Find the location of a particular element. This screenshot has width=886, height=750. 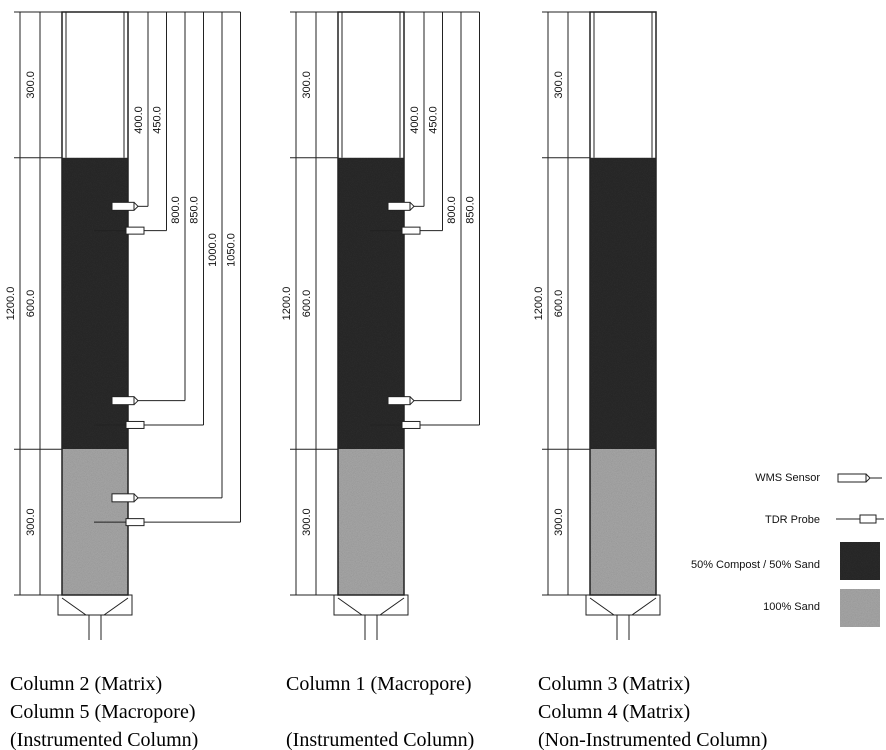

tdr-icon is located at coordinates (860, 519).